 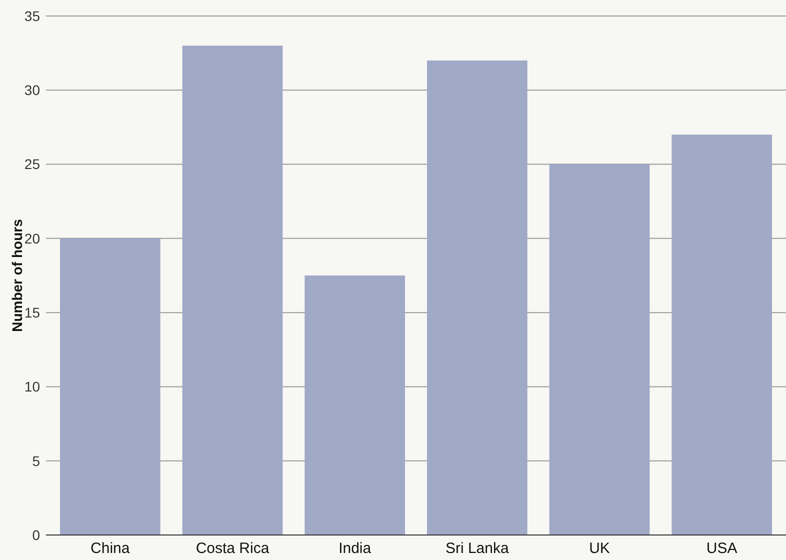 What do you see at coordinates (36, 534) in the screenshot?
I see `y-tick-label: 0` at bounding box center [36, 534].